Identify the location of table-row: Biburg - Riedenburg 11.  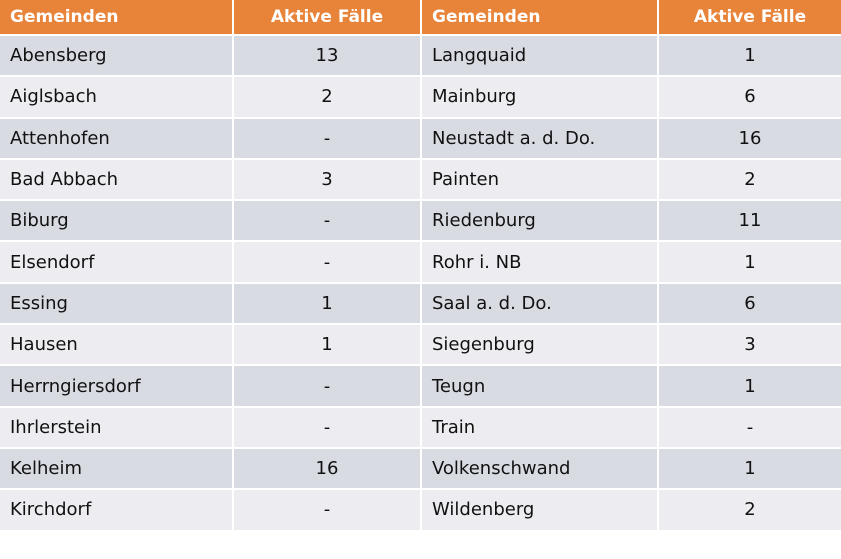
(420, 221).